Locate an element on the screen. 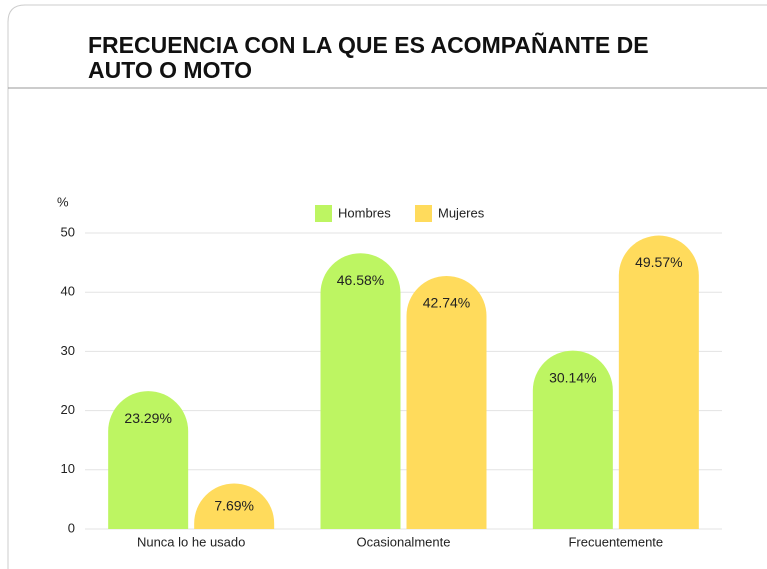 This screenshot has height=569, width=767. y-tick-label: 20 is located at coordinates (68, 409).